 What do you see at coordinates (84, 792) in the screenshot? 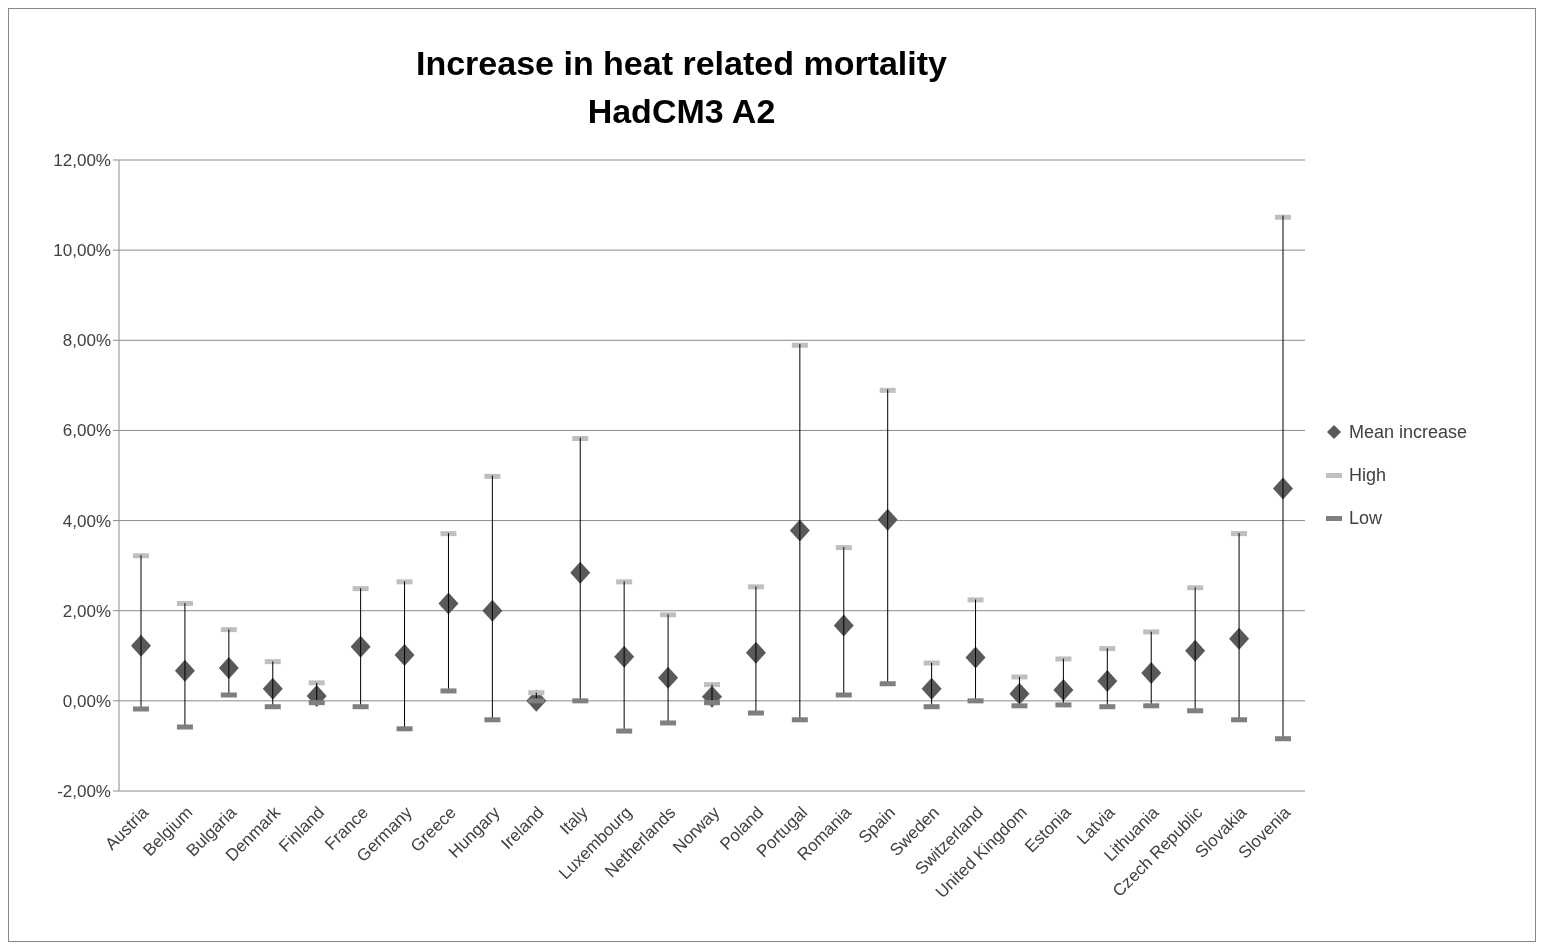
I see `y-tick-label: -2,00%` at bounding box center [84, 792].